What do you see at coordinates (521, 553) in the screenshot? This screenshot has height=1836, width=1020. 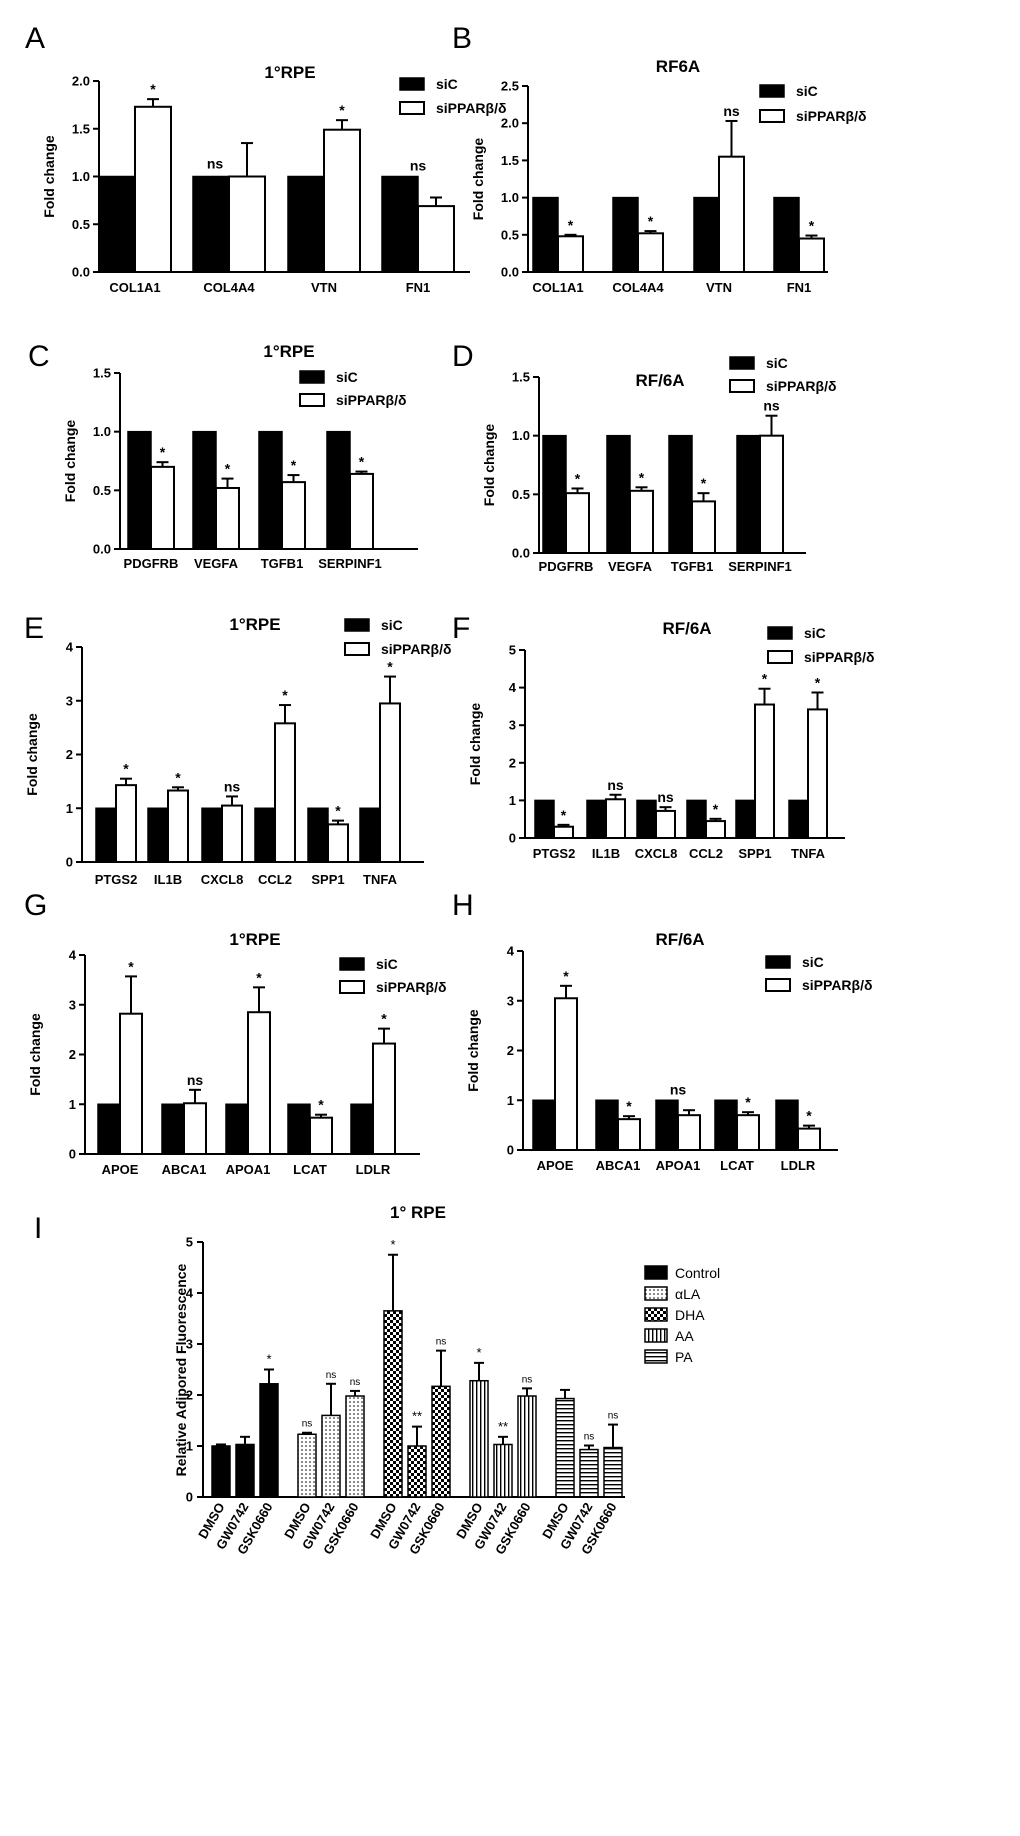 I see `y-tick-label: 0.0` at bounding box center [521, 553].